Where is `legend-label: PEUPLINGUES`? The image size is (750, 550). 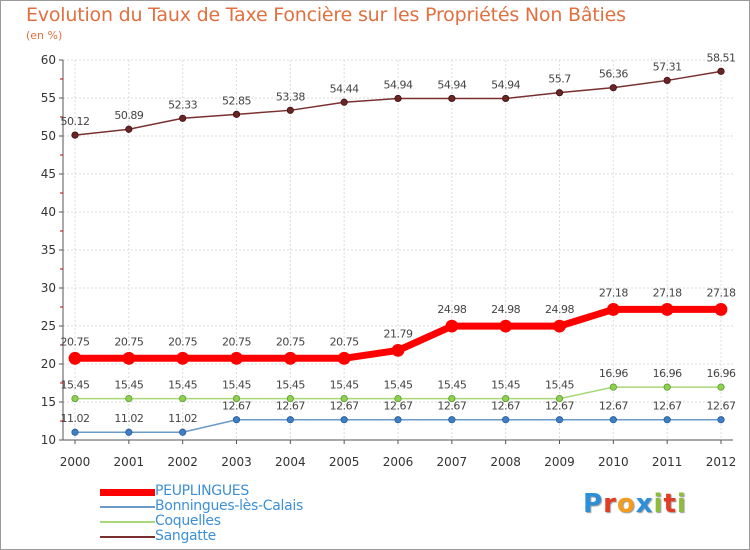
legend-label: PEUPLINGUES is located at coordinates (202, 491).